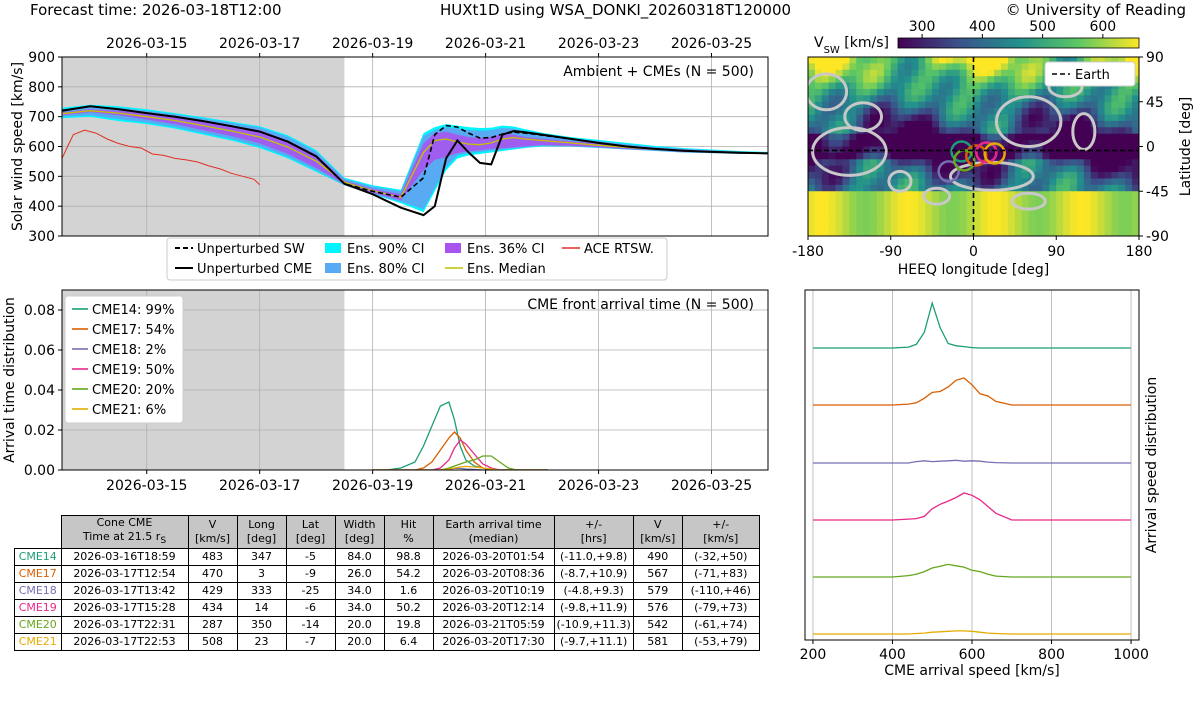 The width and height of the screenshot is (1200, 706). I want to click on arrival-speed-line-cme14, so click(972, 324).